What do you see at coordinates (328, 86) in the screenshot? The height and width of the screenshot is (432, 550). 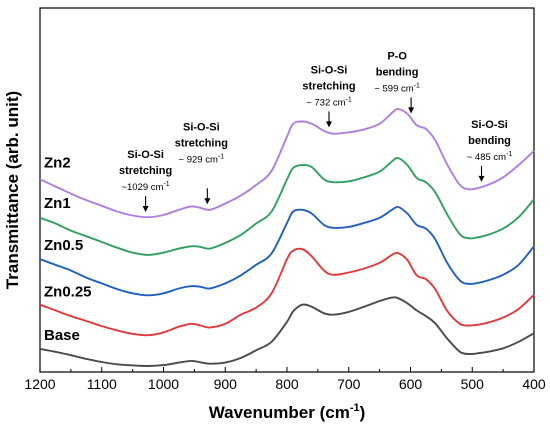 I see `annotation-732-line2: stretching` at bounding box center [328, 86].